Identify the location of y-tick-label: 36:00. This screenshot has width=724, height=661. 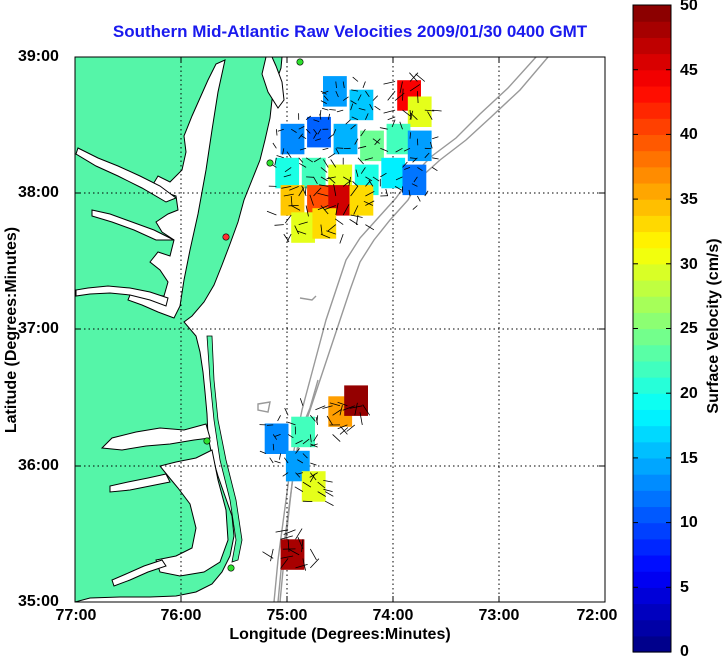
(38, 466).